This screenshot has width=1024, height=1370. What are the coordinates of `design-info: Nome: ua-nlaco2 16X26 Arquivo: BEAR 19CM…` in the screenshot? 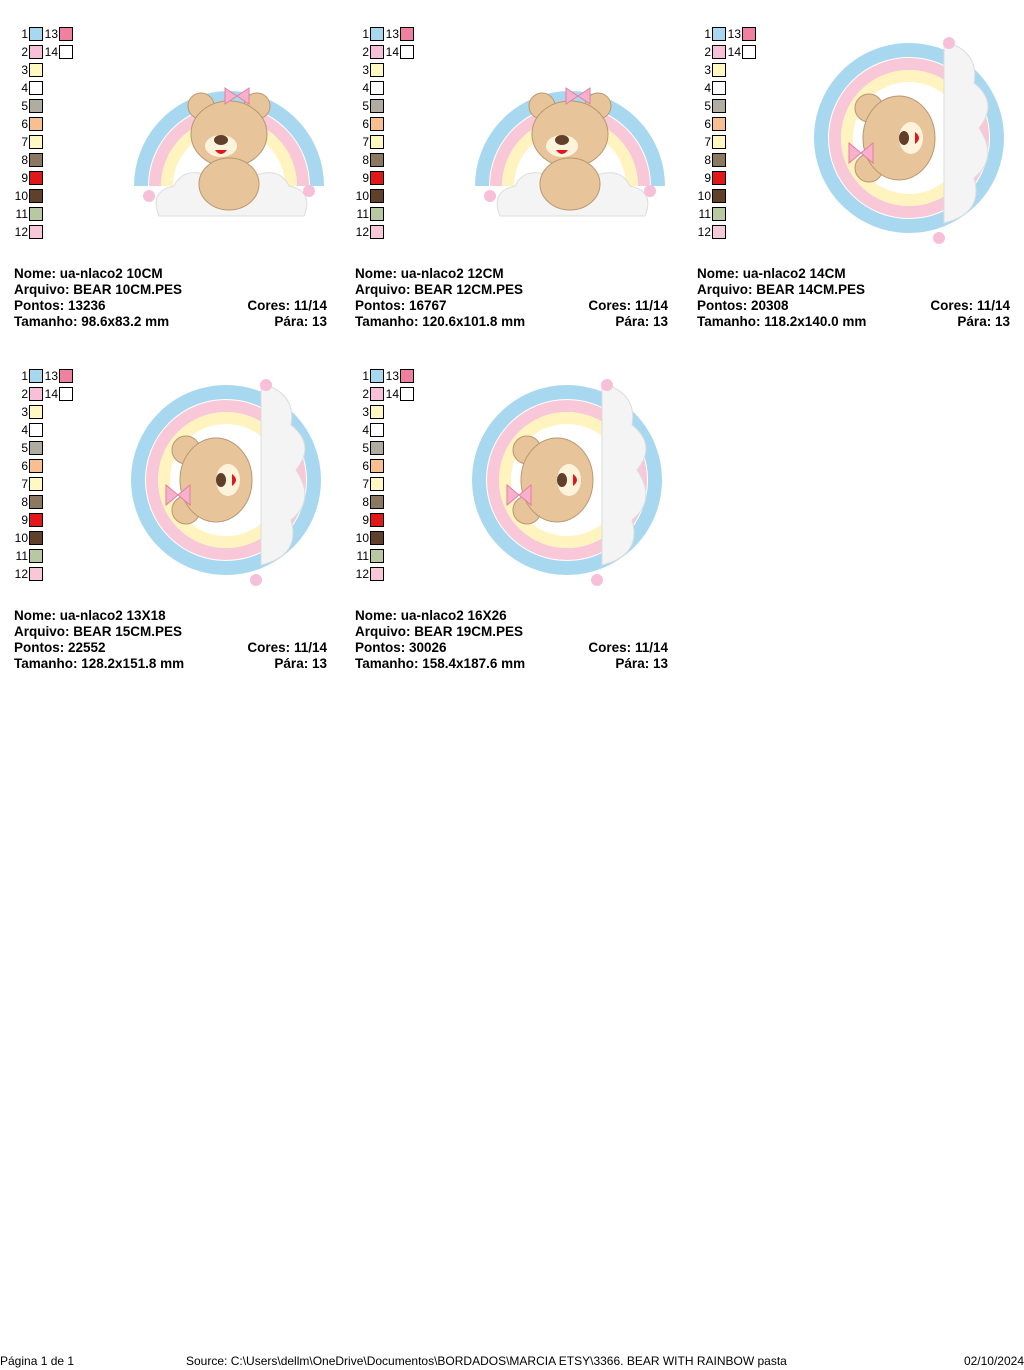 It's located at (511, 640).